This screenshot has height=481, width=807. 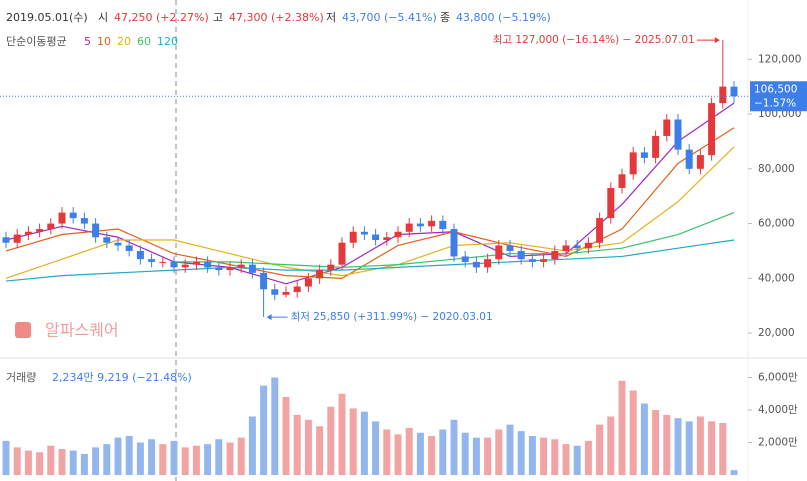 What do you see at coordinates (103, 17) in the screenshot?
I see `header-open-label: 시` at bounding box center [103, 17].